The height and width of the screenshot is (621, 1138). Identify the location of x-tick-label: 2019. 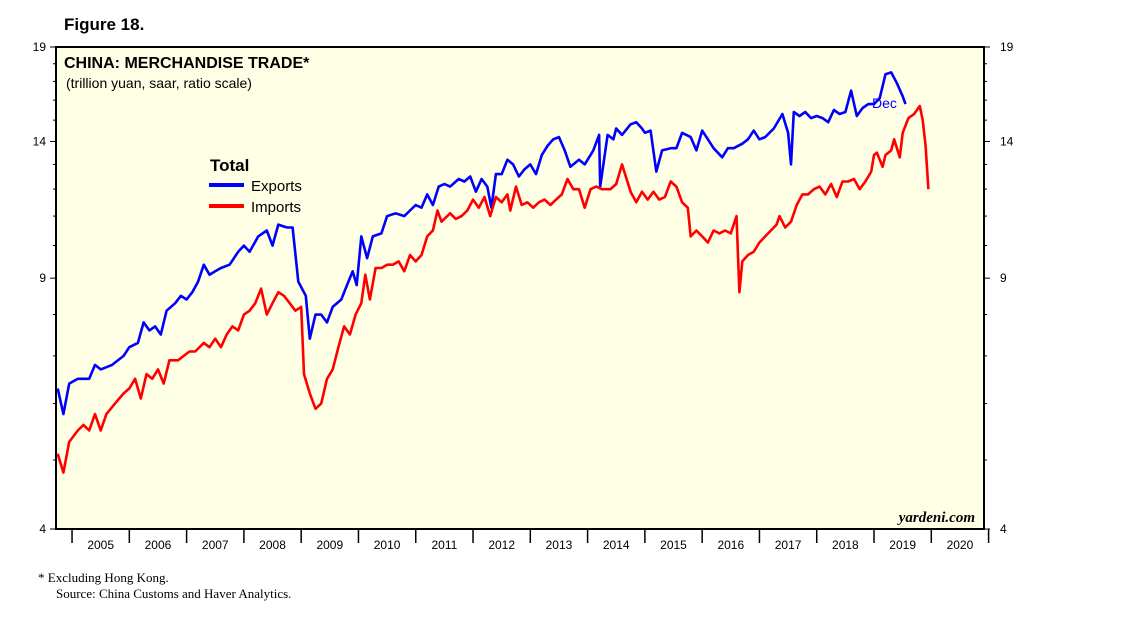
(902, 545).